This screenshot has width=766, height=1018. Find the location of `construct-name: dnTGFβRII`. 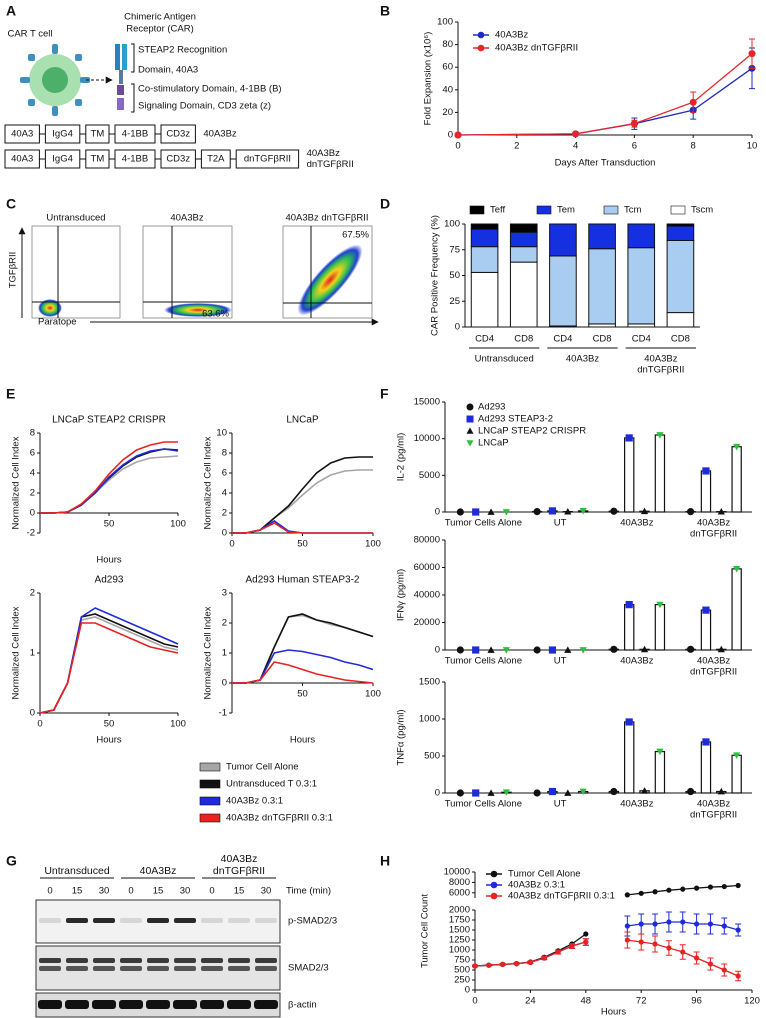

construct-name: dnTGFβRII is located at coordinates (330, 164).